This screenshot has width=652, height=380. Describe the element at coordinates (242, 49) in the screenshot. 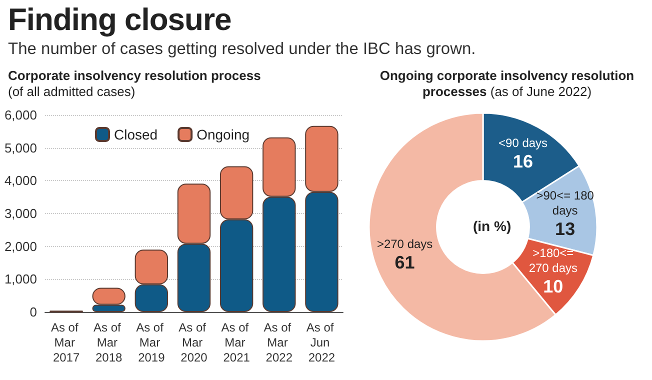

I see `text: The number of cases getting resolved under the IBC has grown.` at that location.